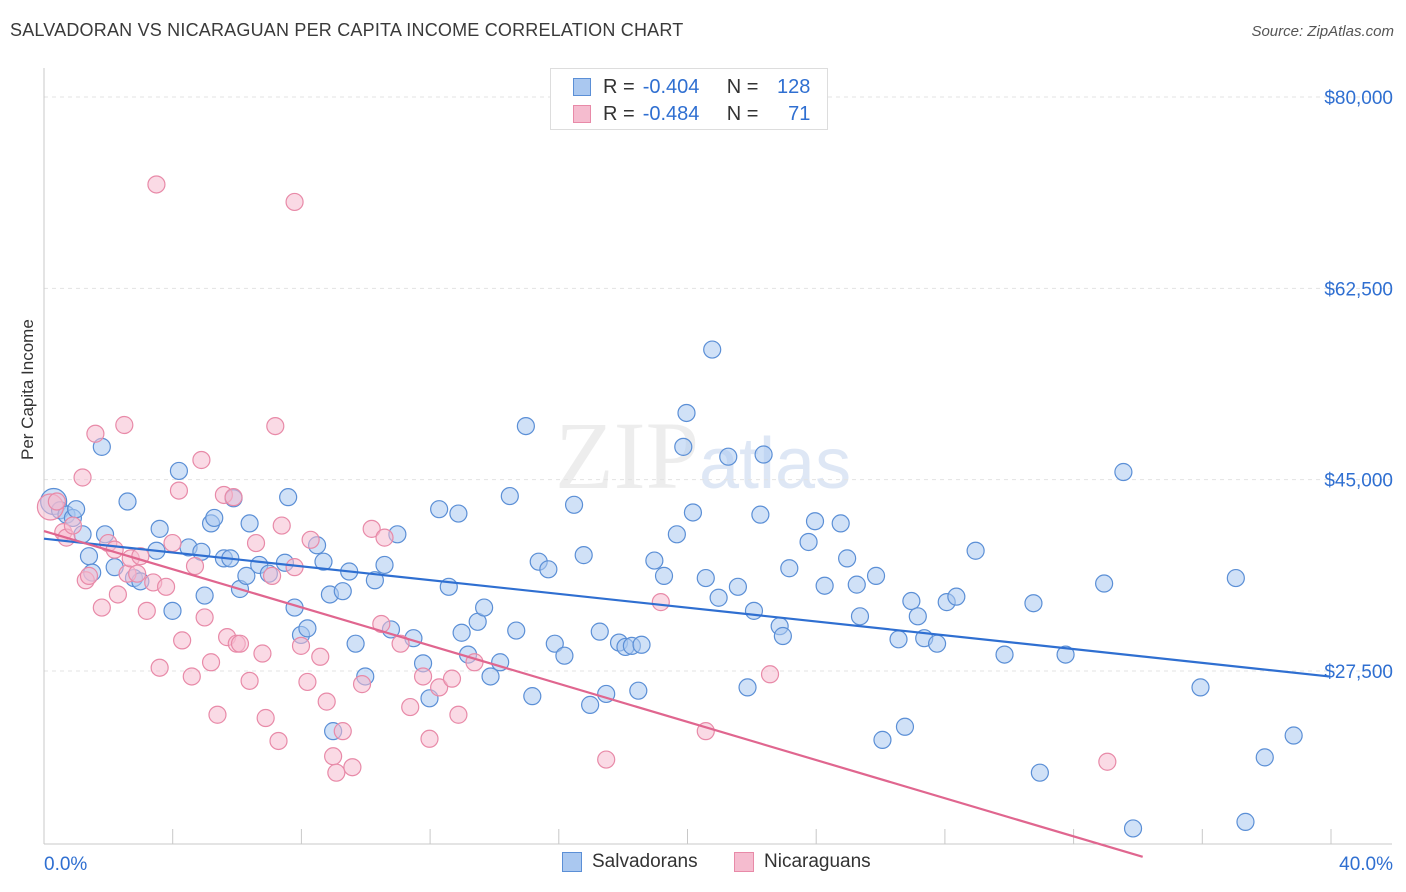  I want to click on watermark-zip: ZIP, so click(627, 455).